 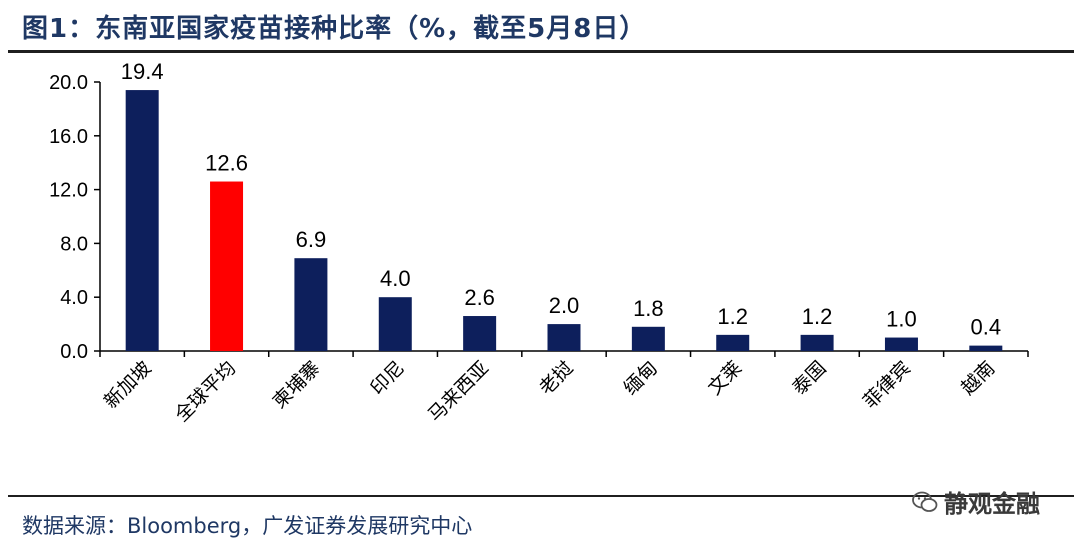 I want to click on category-label: 印尼, so click(x=387, y=378).